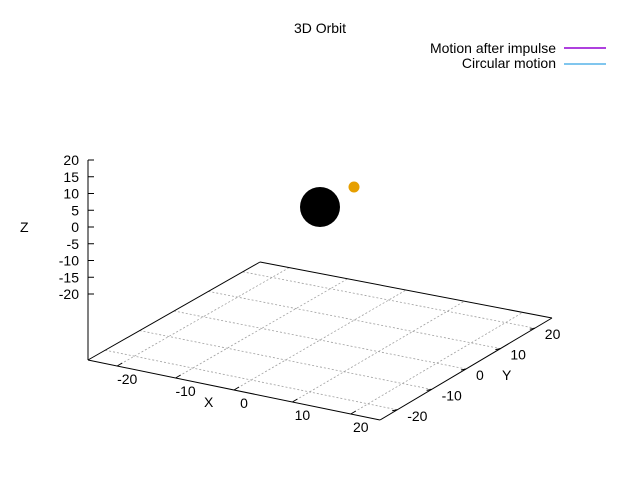 The height and width of the screenshot is (480, 640). Describe the element at coordinates (493, 48) in the screenshot. I see `legend-label-motion-after-impulse: Motion after impulse` at that location.